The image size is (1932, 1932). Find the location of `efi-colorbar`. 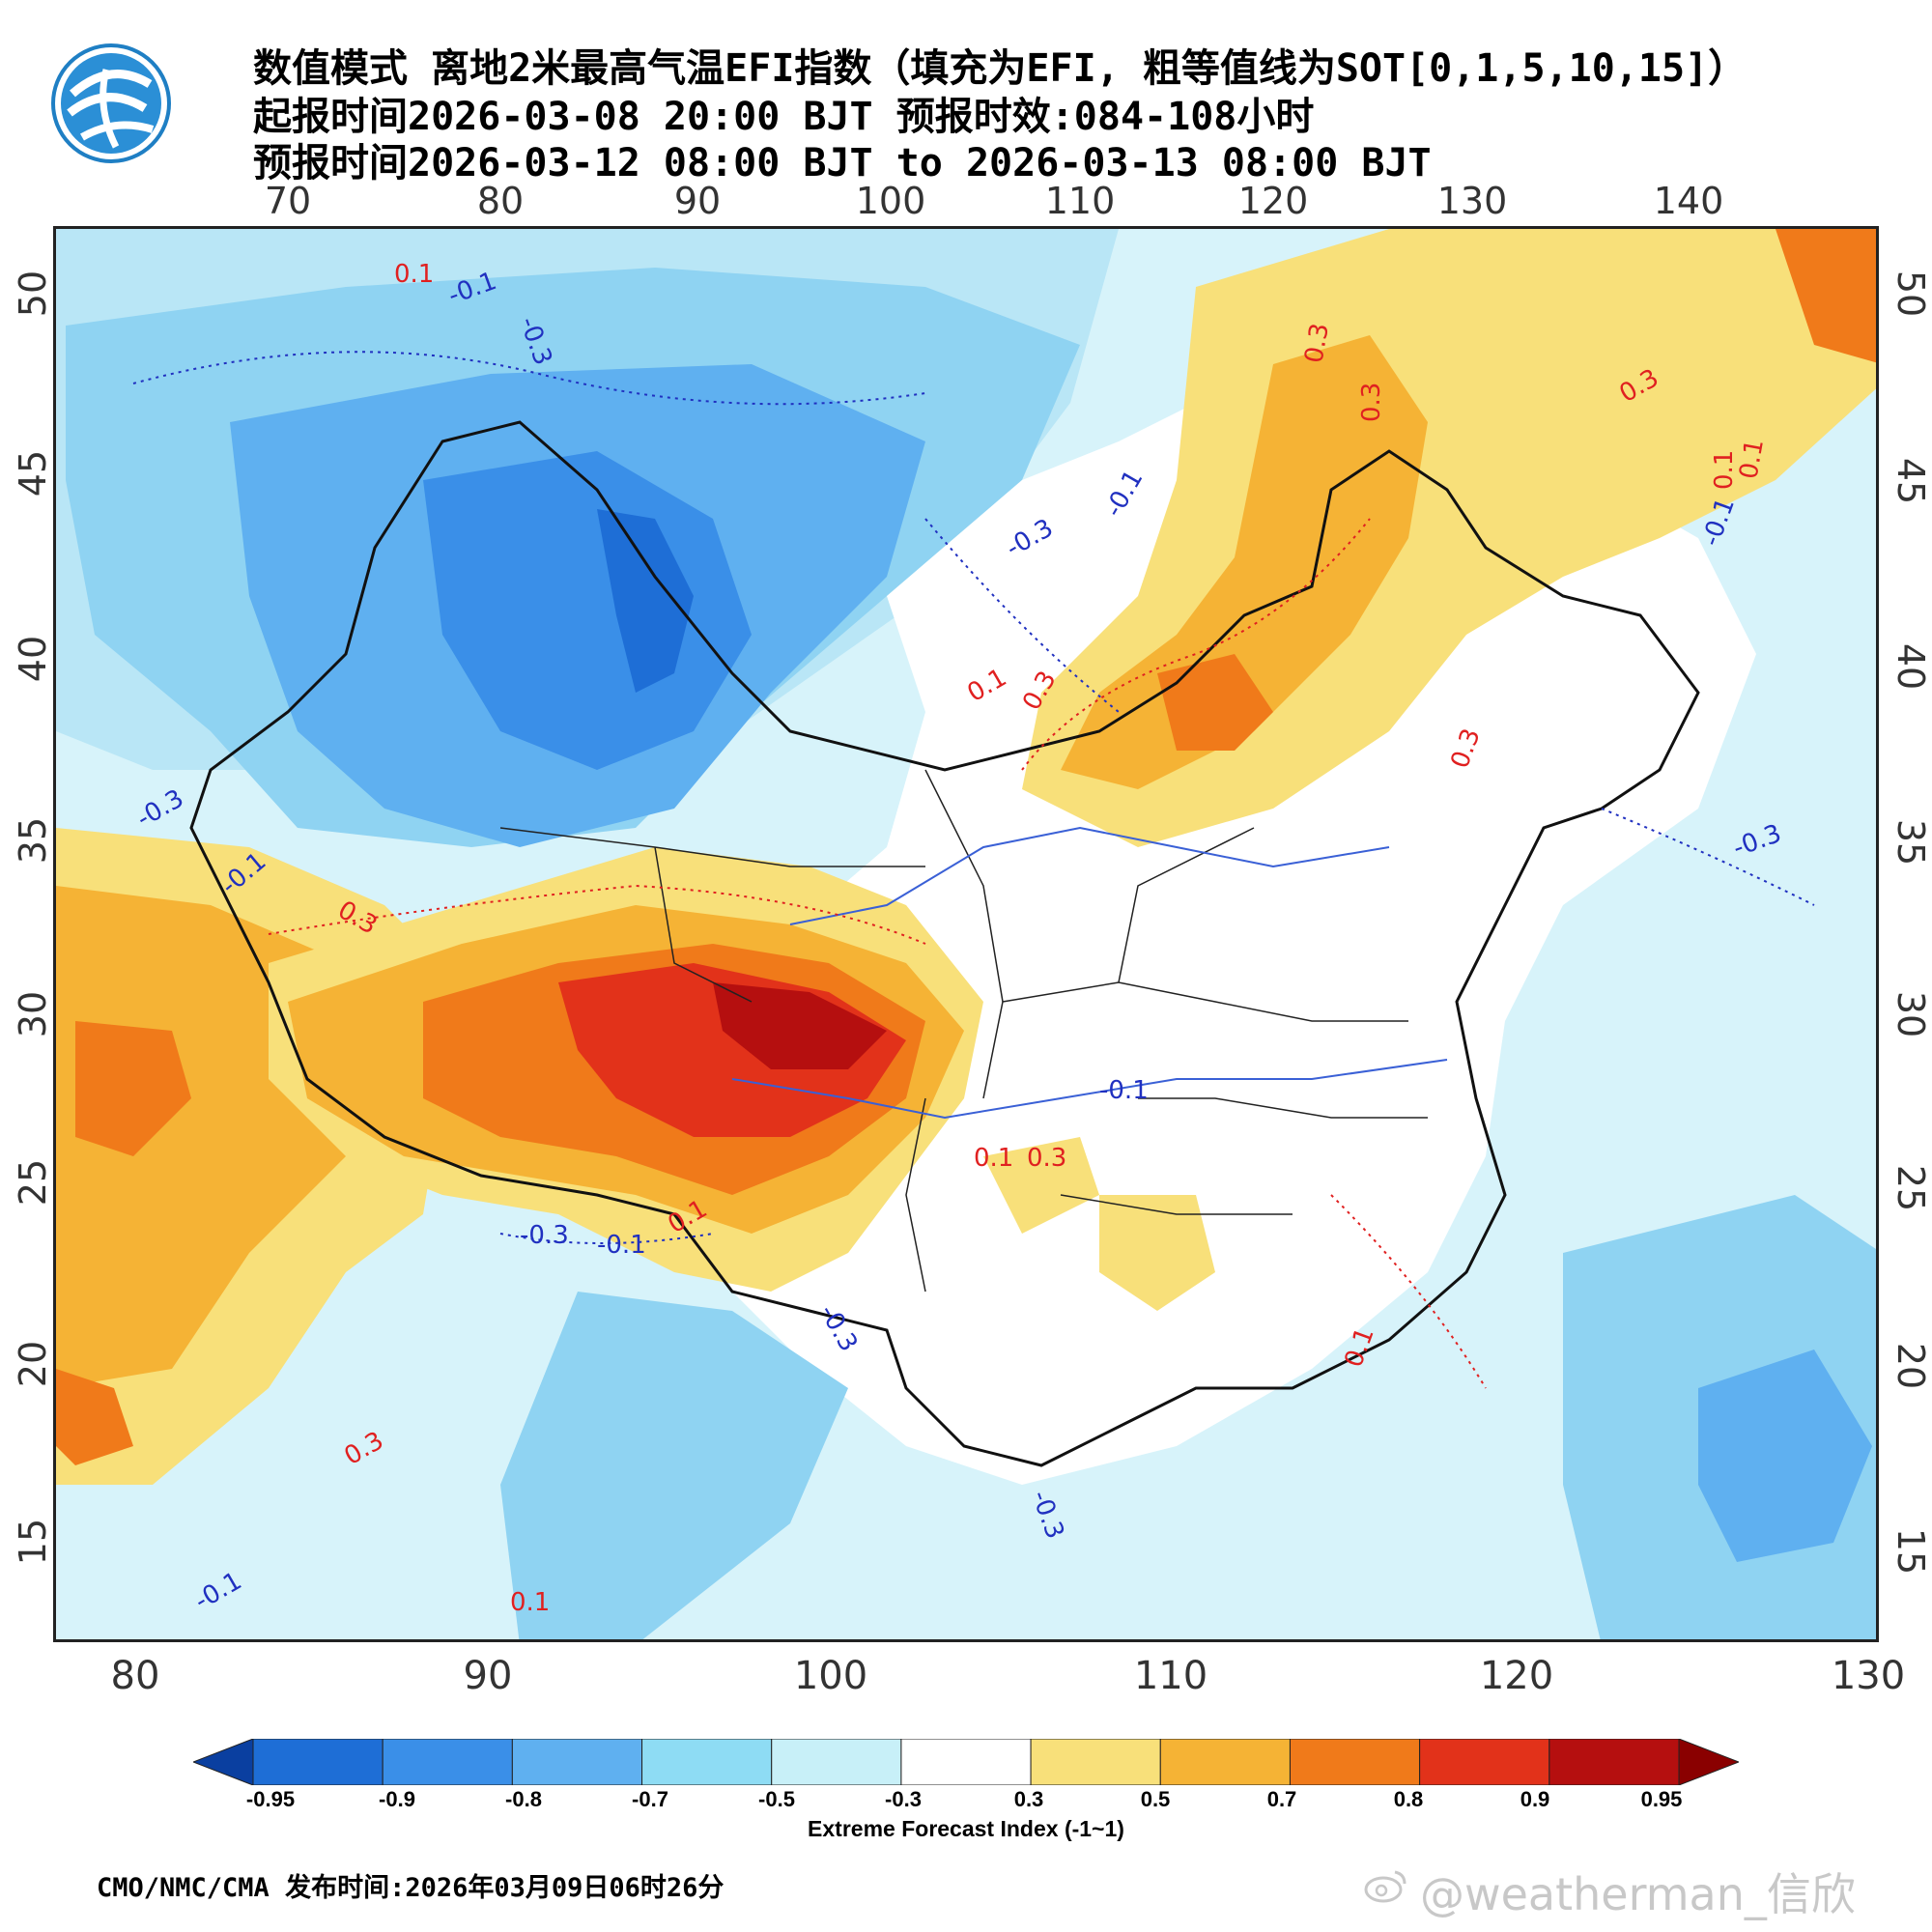

efi-colorbar is located at coordinates (966, 1762).